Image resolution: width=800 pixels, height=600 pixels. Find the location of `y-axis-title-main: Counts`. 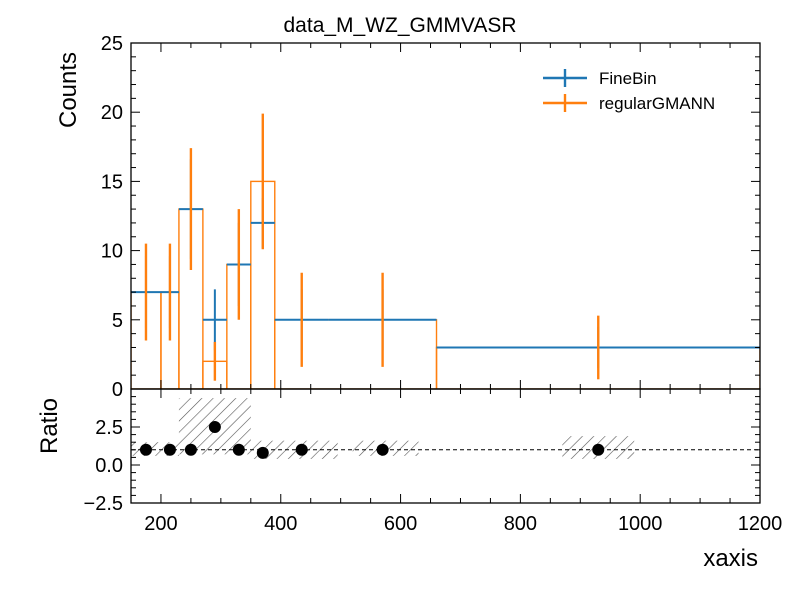

y-axis-title-main: Counts is located at coordinates (68, 90).